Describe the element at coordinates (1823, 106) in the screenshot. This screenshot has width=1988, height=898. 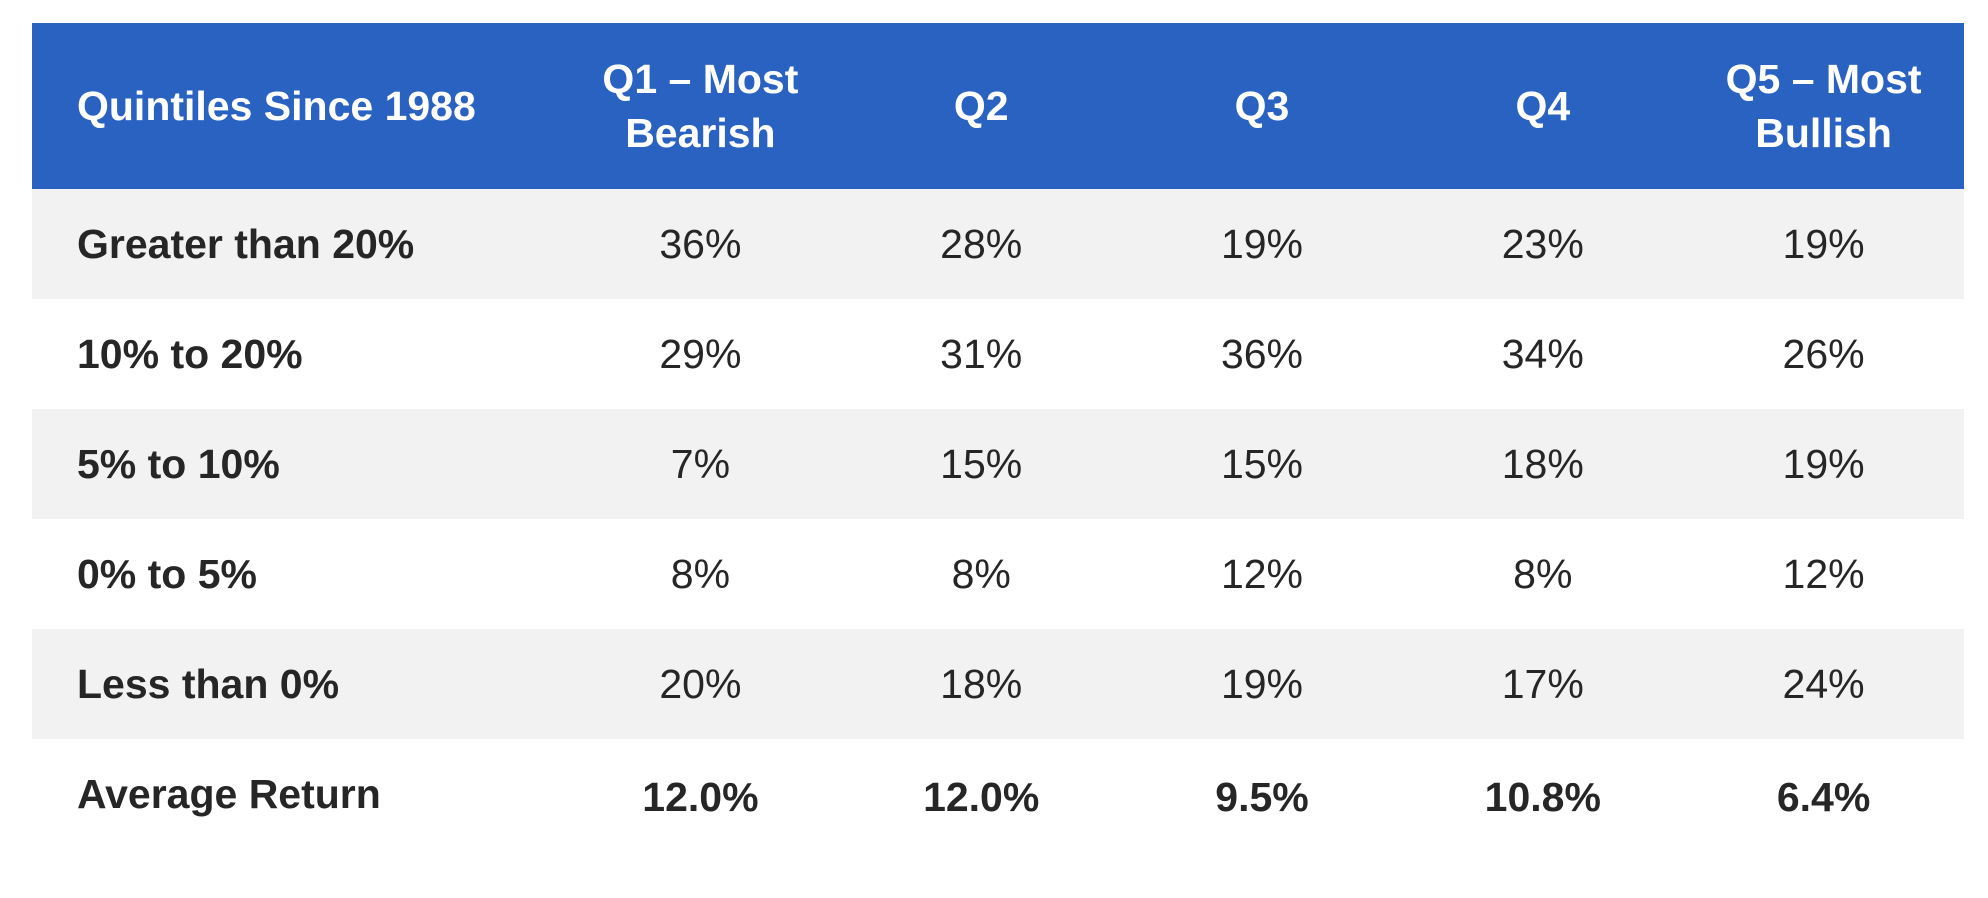
I see `column-header-q5: Q5 – Most Bullish` at that location.